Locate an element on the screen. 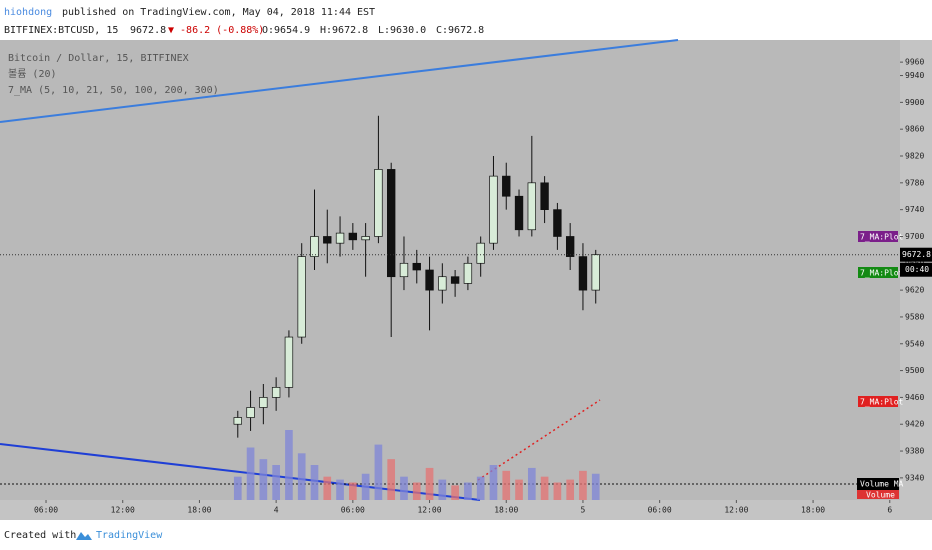 The image size is (932, 550). footer is located at coordinates (74, 536).